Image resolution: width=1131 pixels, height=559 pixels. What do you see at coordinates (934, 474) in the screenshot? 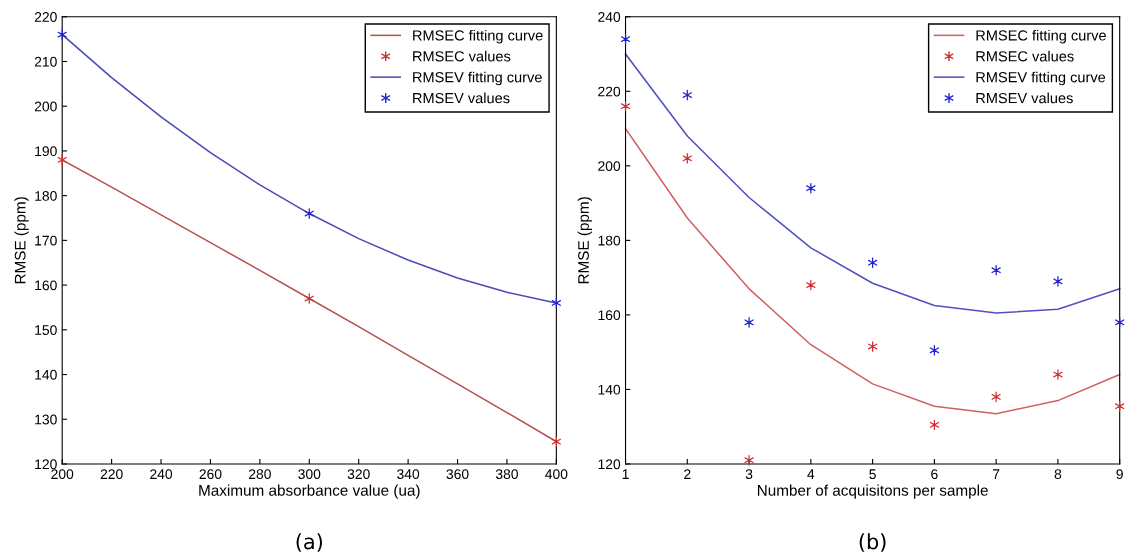
I see `x-tick-label: 6` at bounding box center [934, 474].